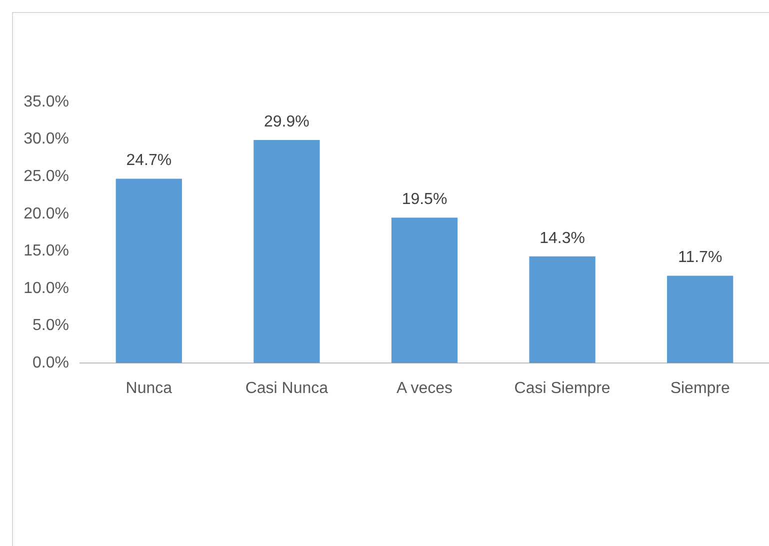  I want to click on data-label: 11.7%, so click(700, 257).